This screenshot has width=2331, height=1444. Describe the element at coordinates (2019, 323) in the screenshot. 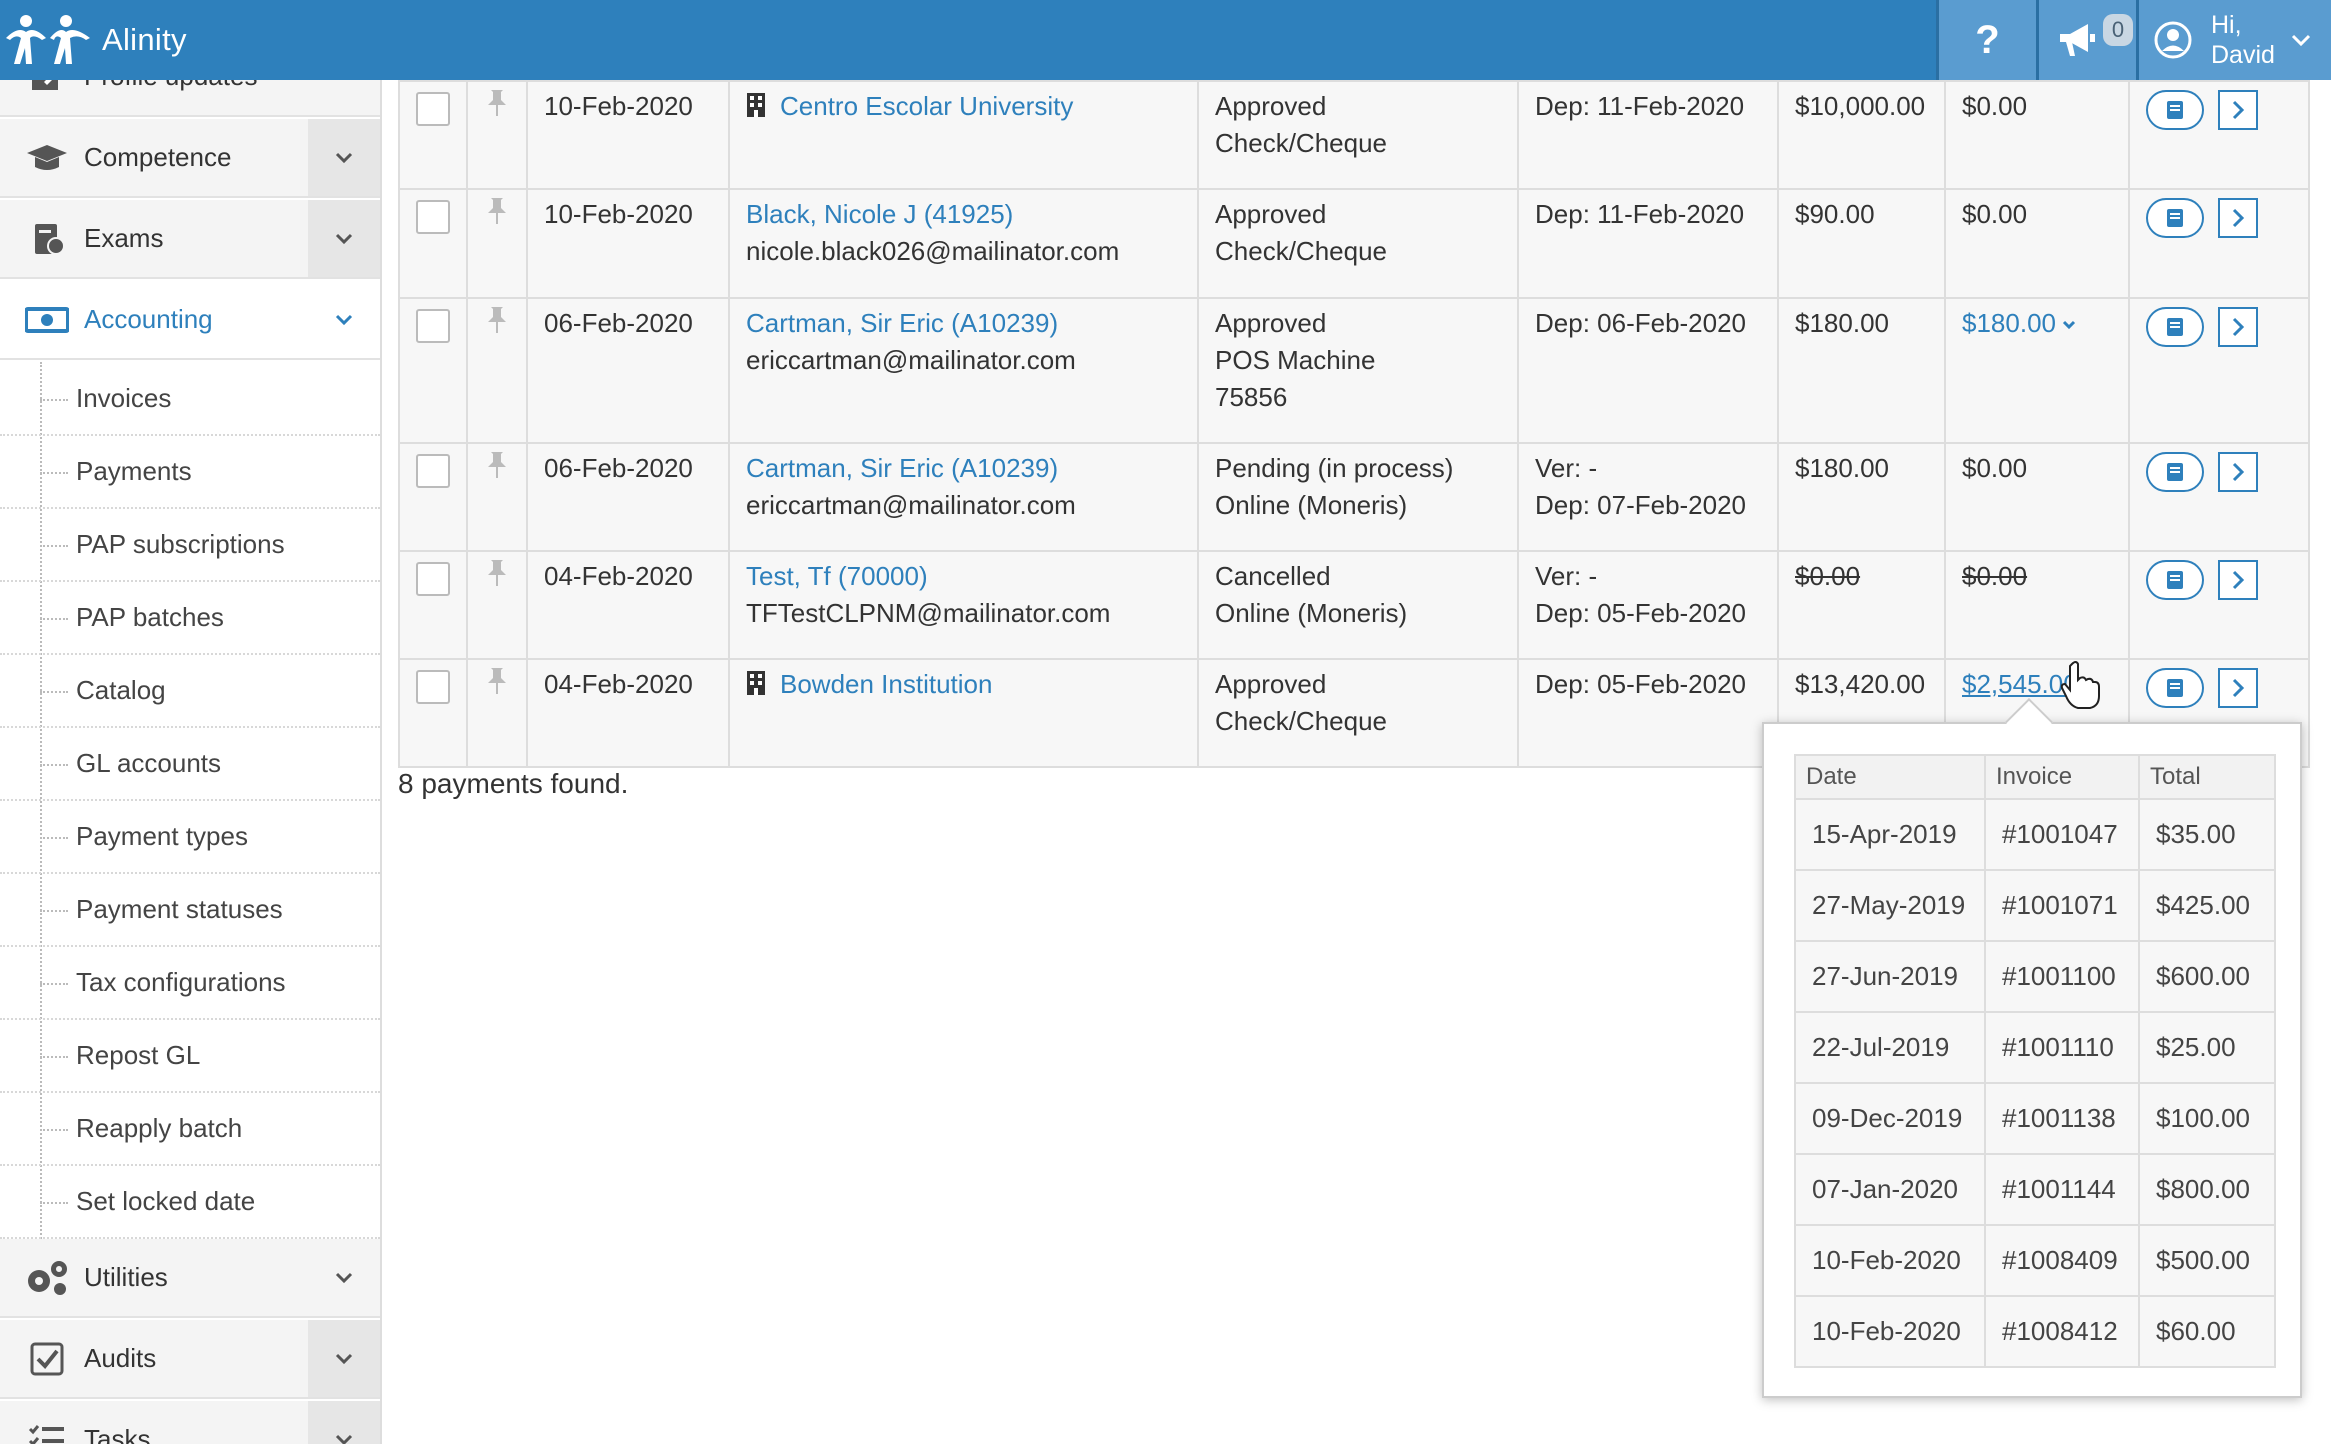

I see `applied-amount-dropdown: $180.00` at that location.